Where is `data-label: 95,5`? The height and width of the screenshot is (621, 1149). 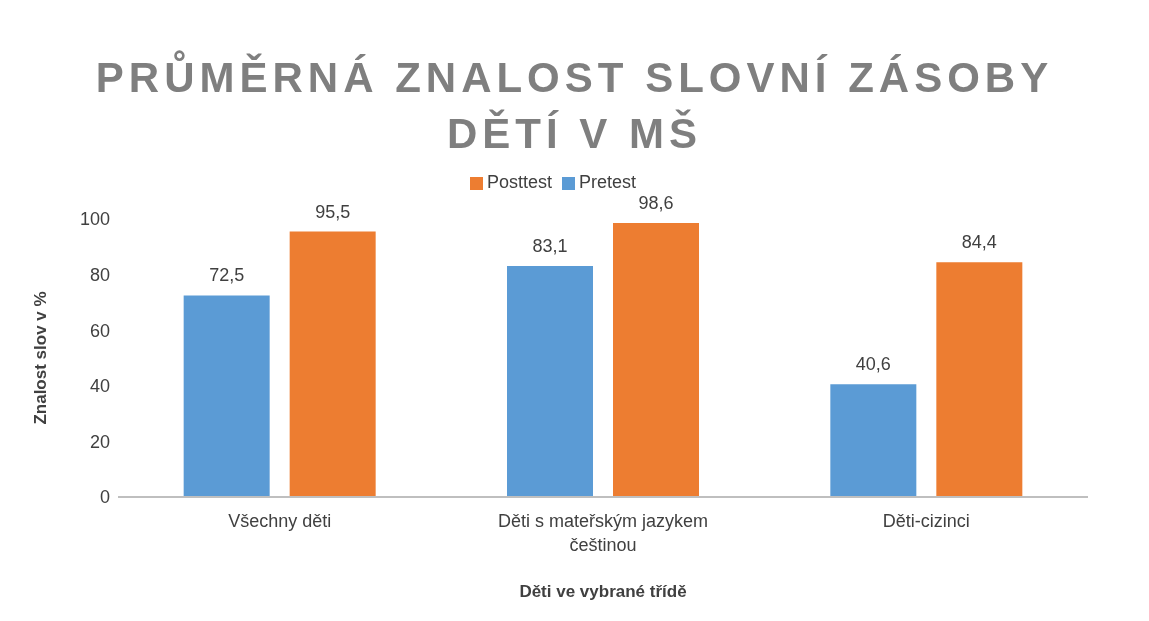
data-label: 95,5 is located at coordinates (333, 211).